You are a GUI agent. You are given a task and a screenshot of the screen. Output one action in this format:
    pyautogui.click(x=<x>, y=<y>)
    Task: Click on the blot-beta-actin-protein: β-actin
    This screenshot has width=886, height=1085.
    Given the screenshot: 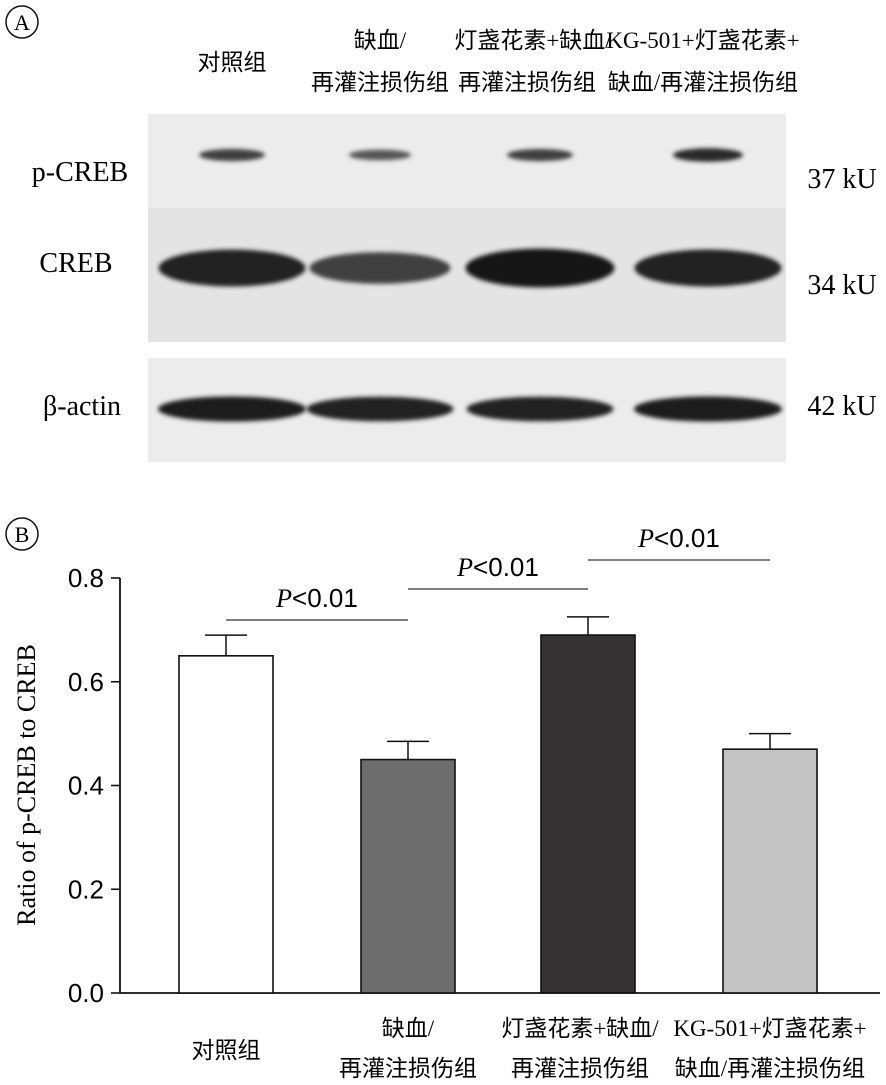 What is the action you would take?
    pyautogui.click(x=82, y=406)
    